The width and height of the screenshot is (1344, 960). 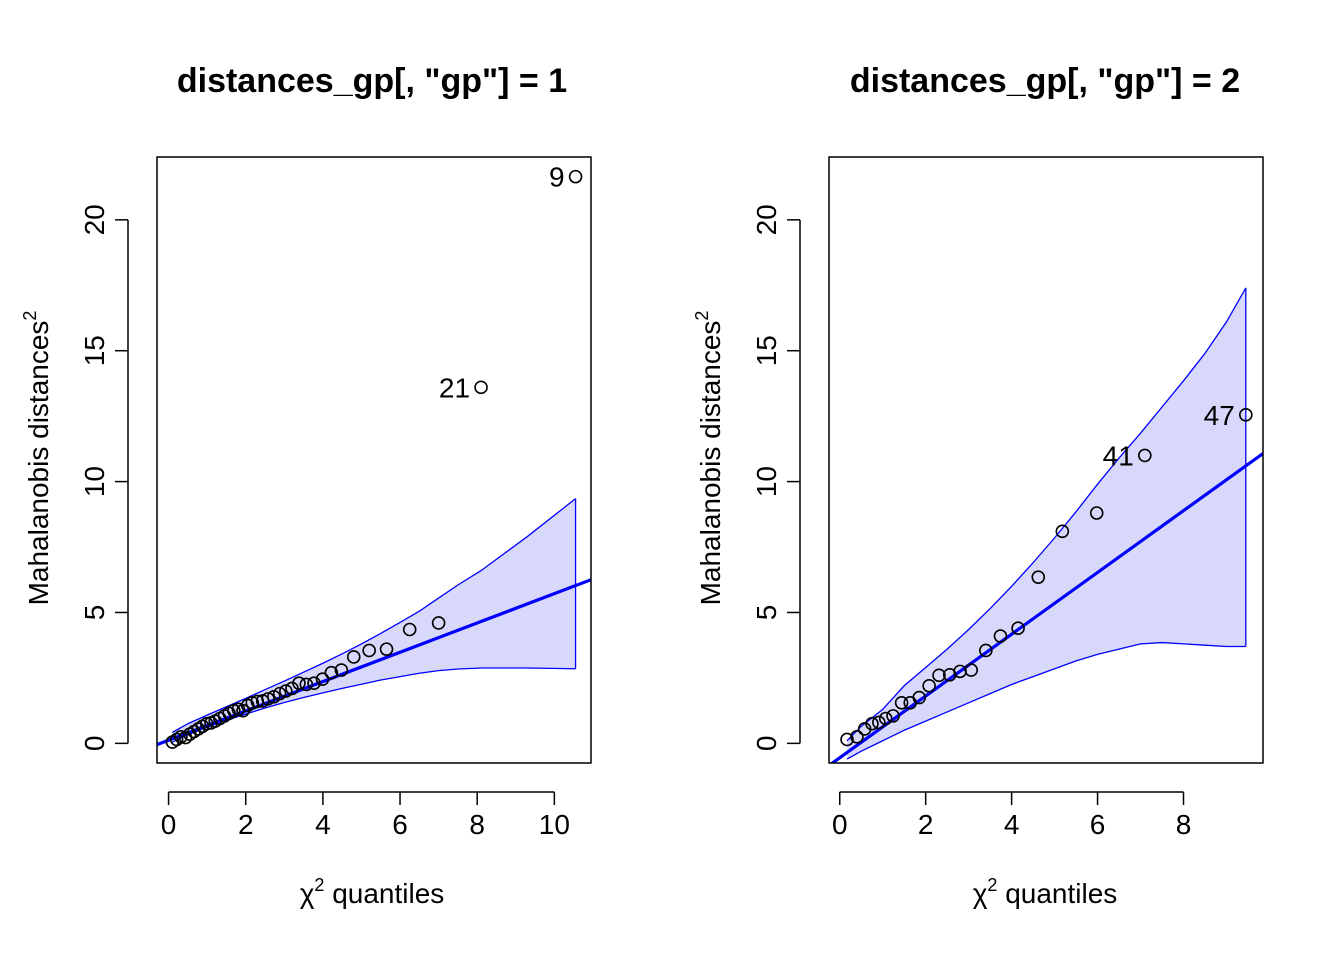 I want to click on confidence-envelope, so click(x=1046, y=523).